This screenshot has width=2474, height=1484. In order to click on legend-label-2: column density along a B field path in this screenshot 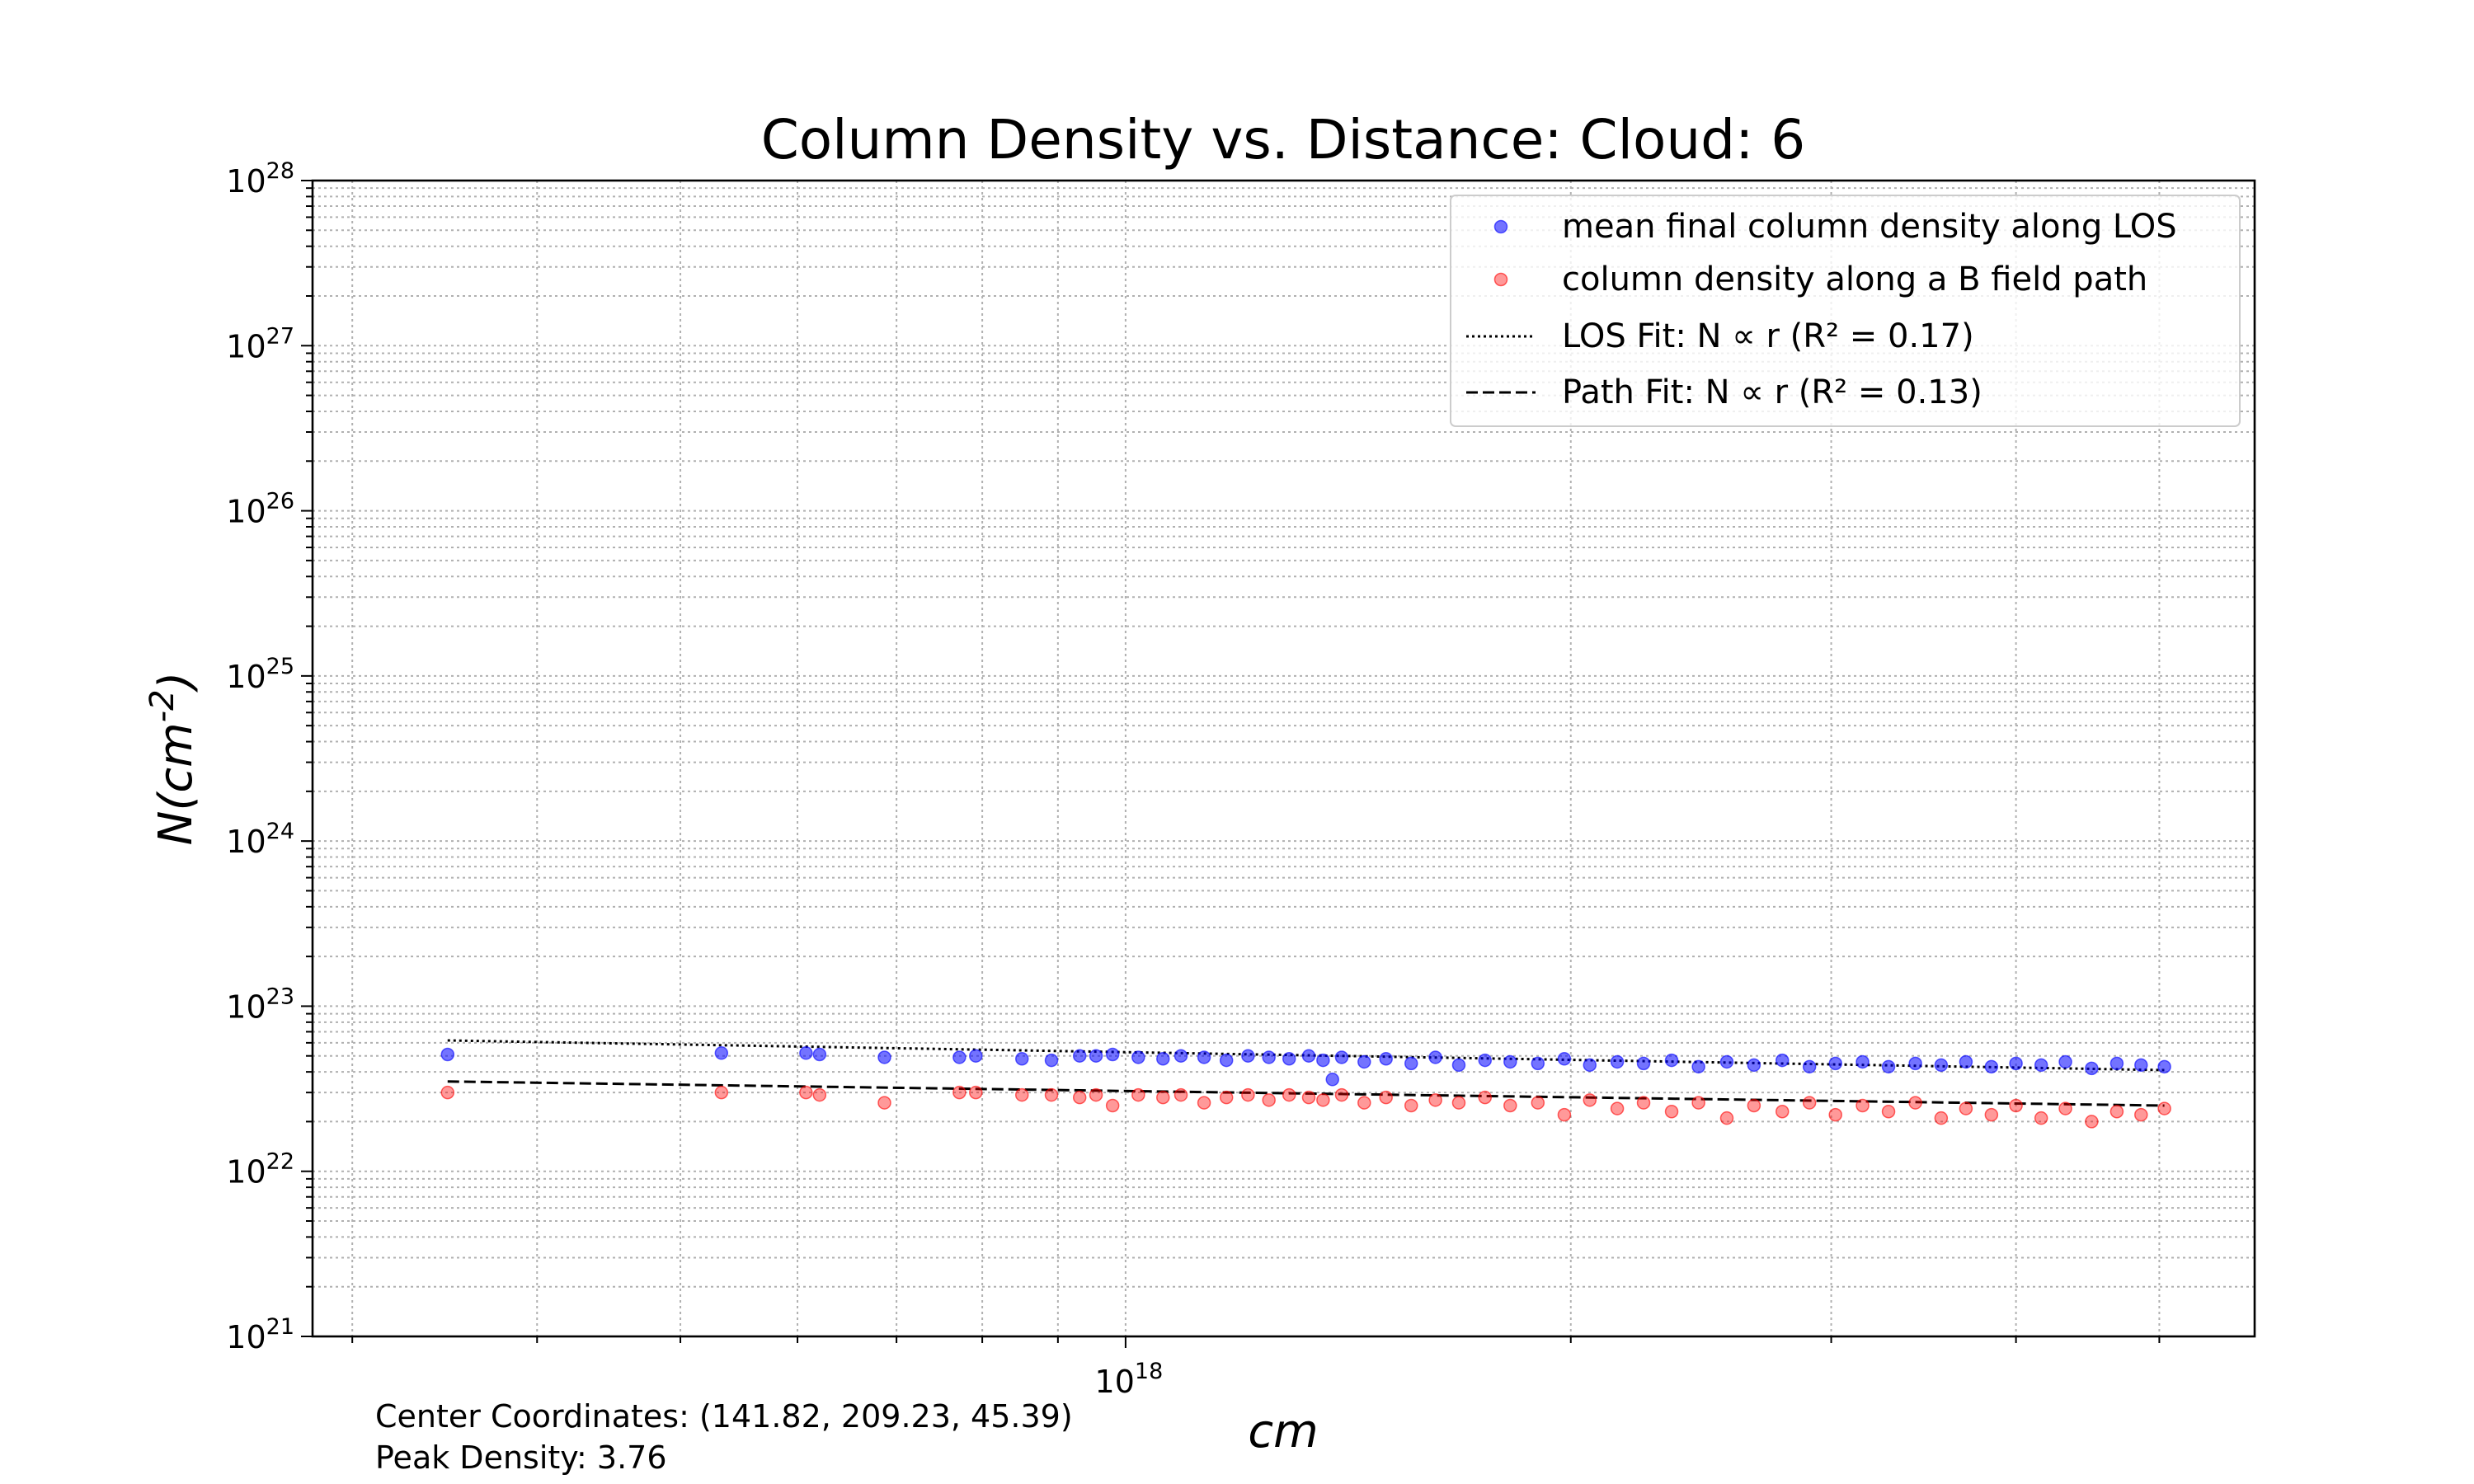, I will do `click(1854, 279)`.